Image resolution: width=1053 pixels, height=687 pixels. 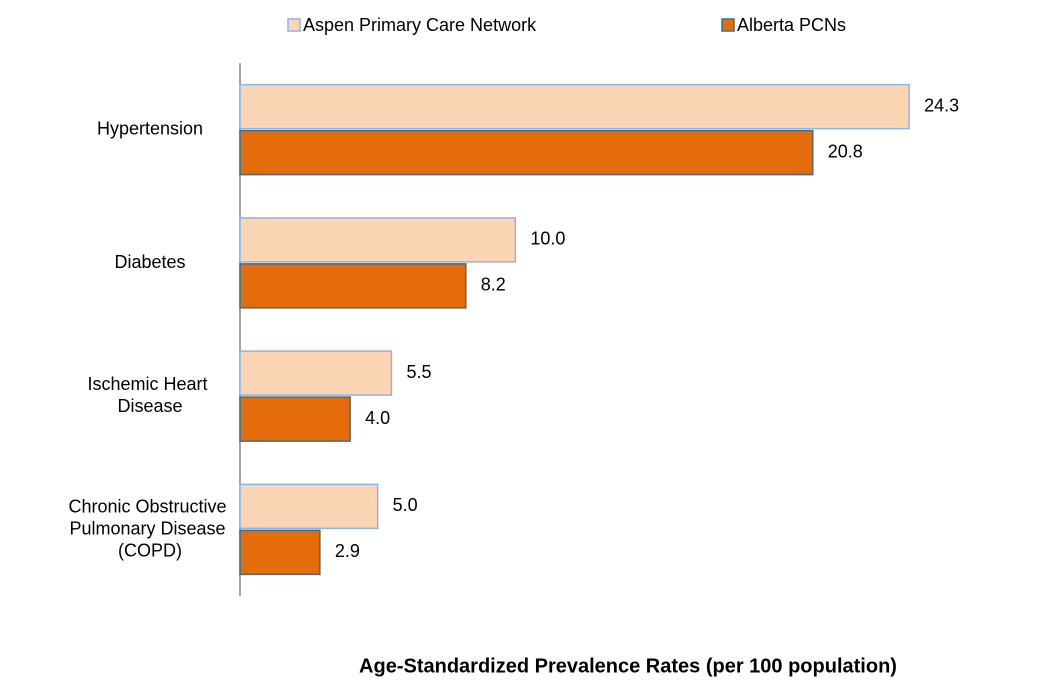 I want to click on y-tick-label: Ischemic Heart Disease, so click(x=149, y=395).